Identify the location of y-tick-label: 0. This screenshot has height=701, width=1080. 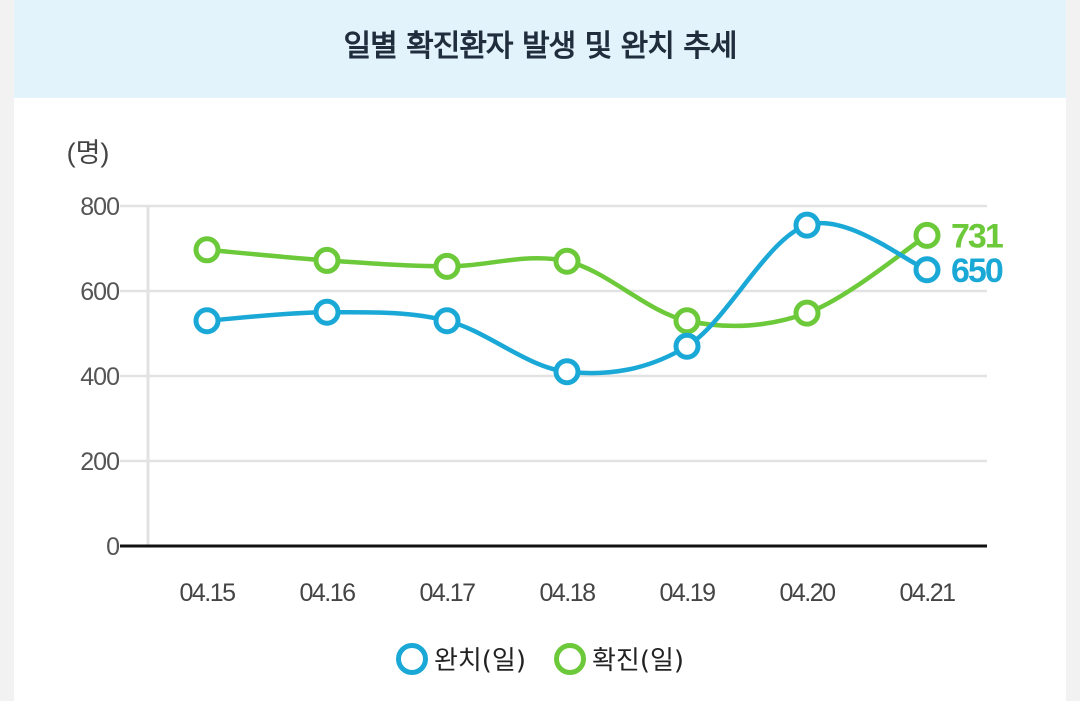
(112, 547).